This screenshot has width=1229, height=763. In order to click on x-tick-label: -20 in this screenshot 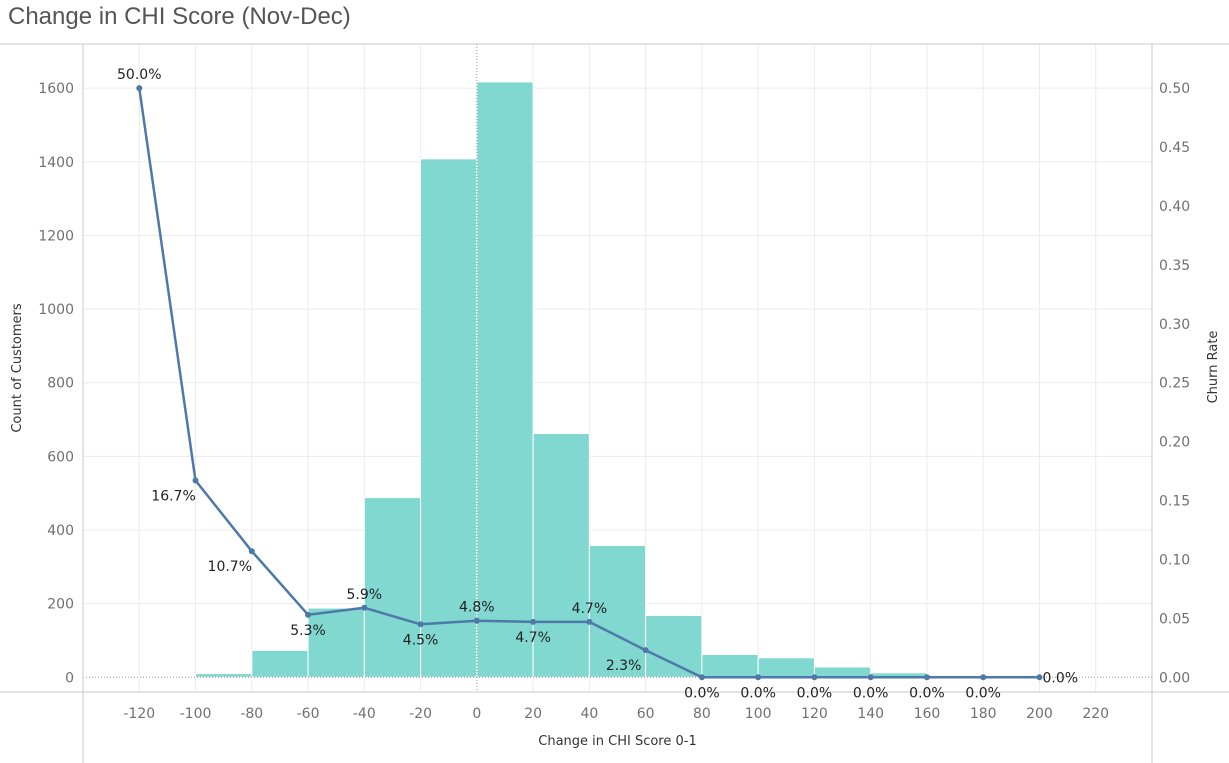, I will do `click(420, 714)`.